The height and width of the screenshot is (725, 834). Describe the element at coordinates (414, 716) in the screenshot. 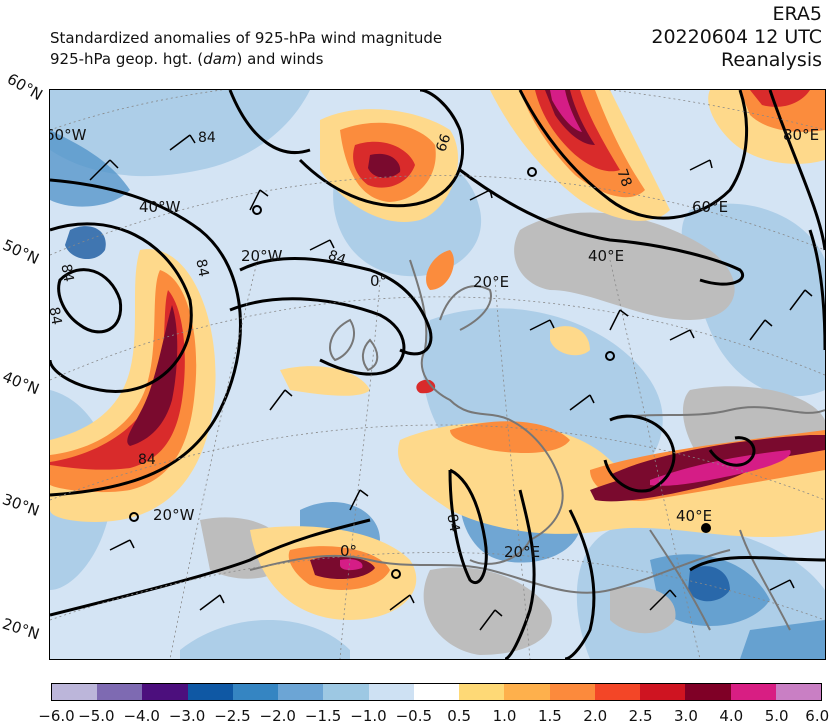

I see `colorbar-tick-label: −0.5` at that location.